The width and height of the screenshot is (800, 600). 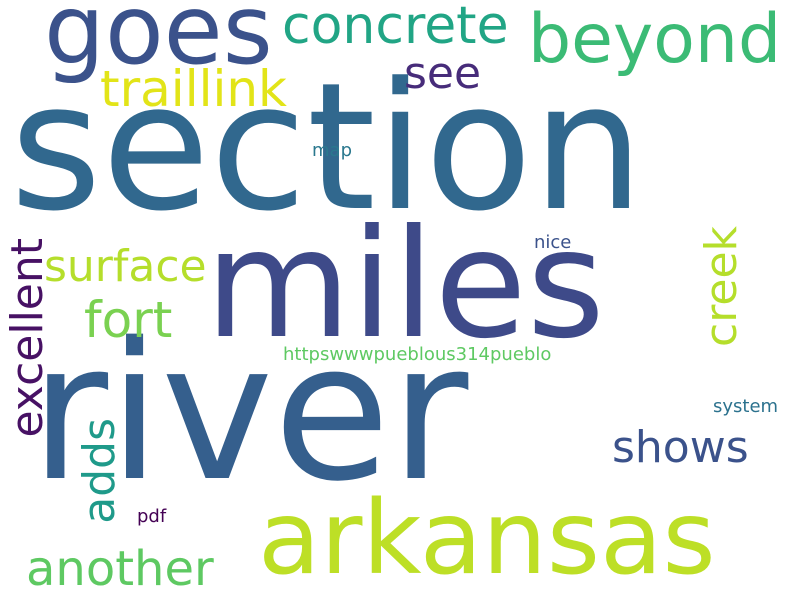 I want to click on word-nice: nice, so click(x=553, y=242).